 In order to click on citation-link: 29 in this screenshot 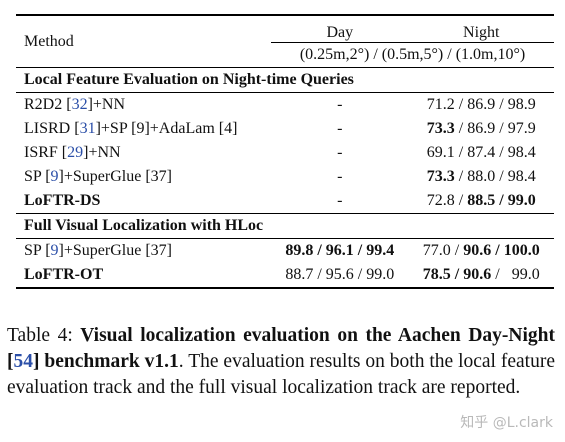, I will do `click(75, 152)`.